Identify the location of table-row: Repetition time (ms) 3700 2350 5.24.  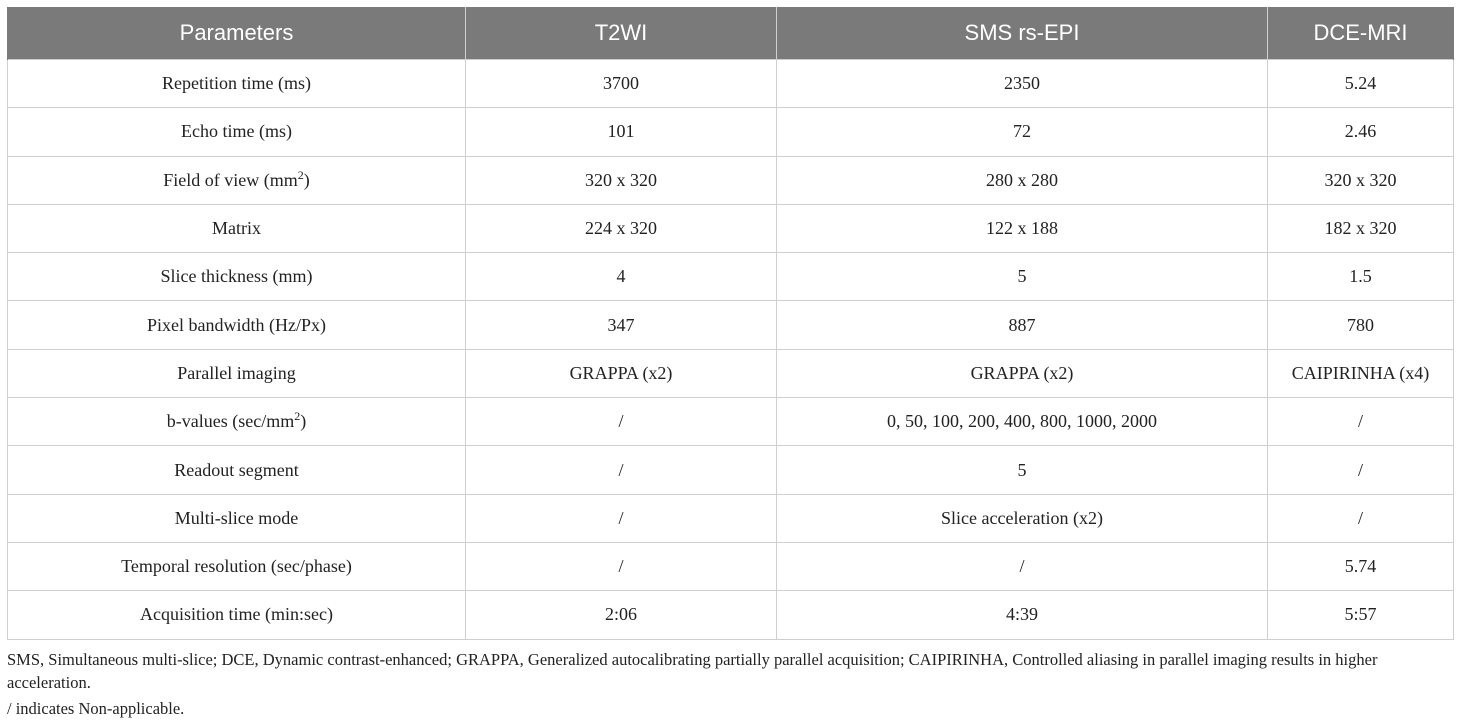
(730, 83).